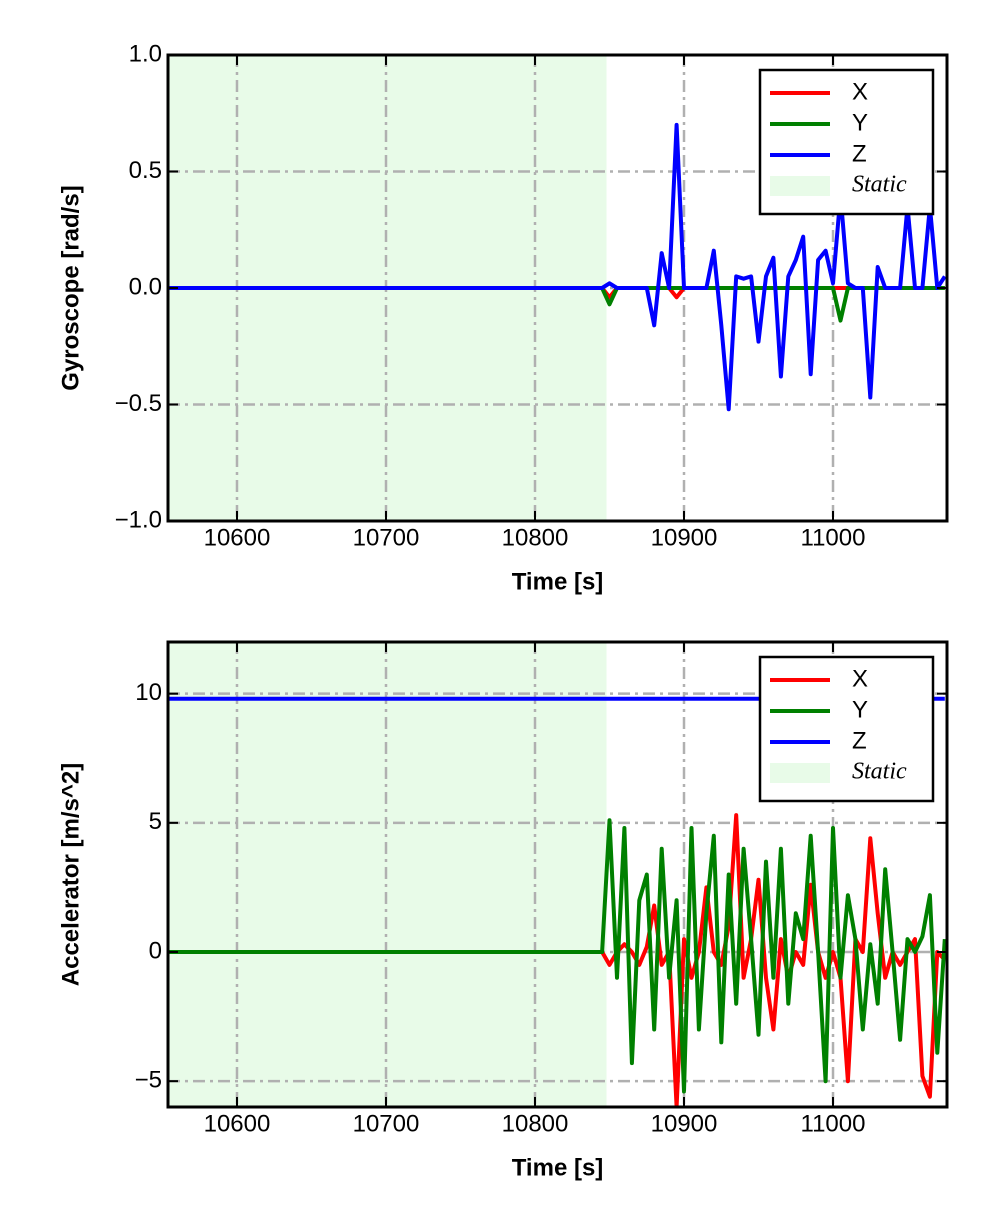  I want to click on y-tick-label: 0.0, so click(145, 286).